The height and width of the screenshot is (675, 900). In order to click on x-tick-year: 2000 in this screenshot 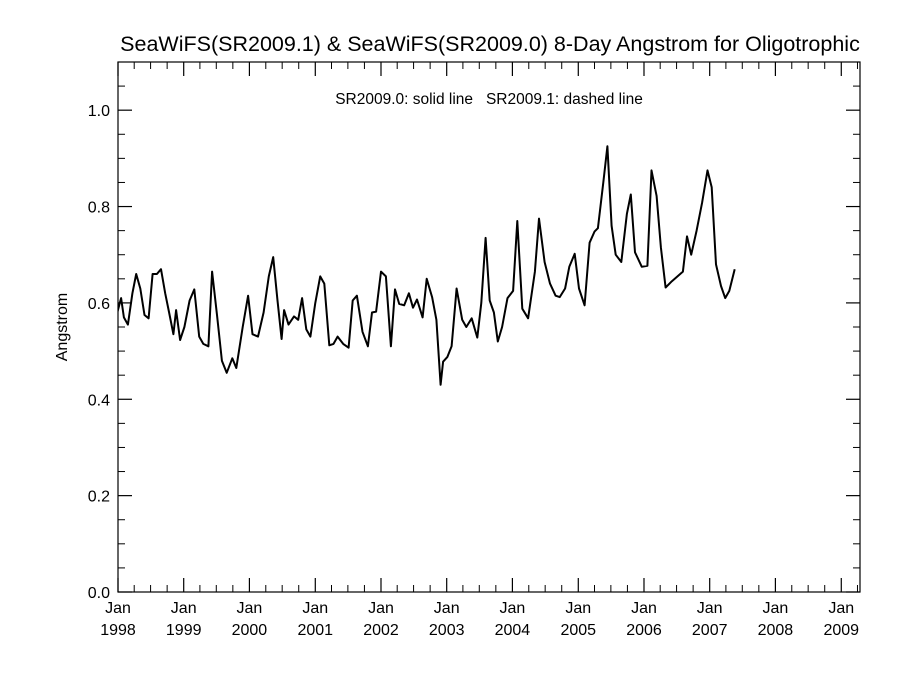, I will do `click(250, 630)`.